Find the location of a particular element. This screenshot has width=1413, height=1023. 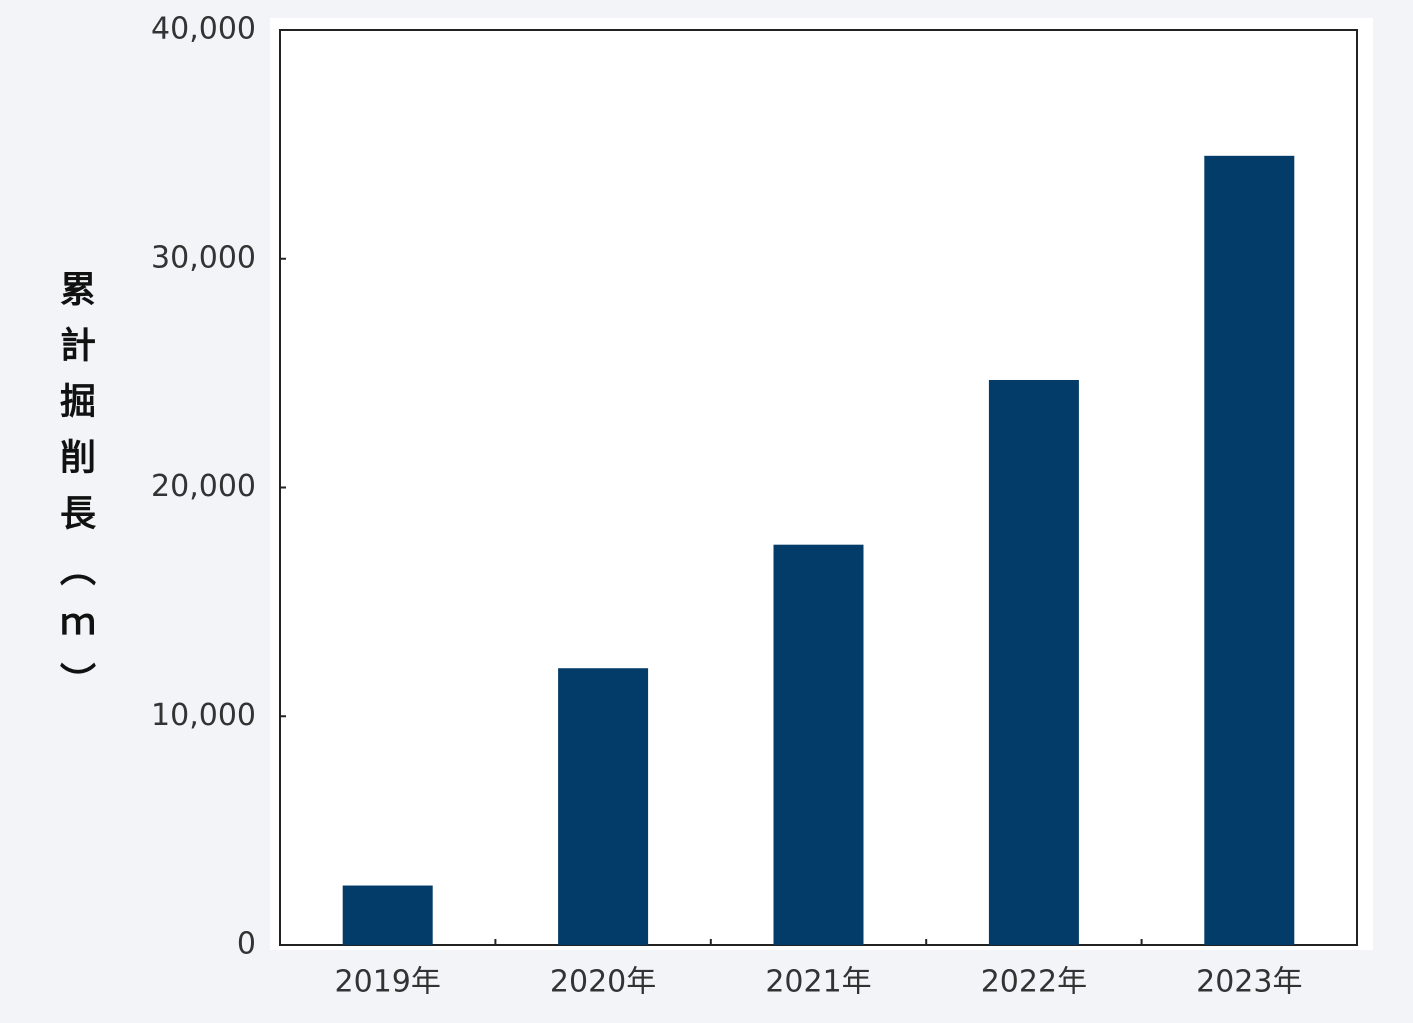

x-tick-label: 2019年 is located at coordinates (388, 982).